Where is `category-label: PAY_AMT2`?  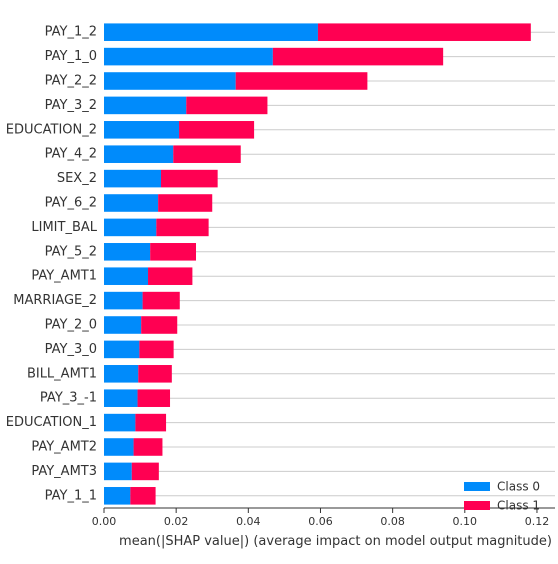 category-label: PAY_AMT2 is located at coordinates (64, 447).